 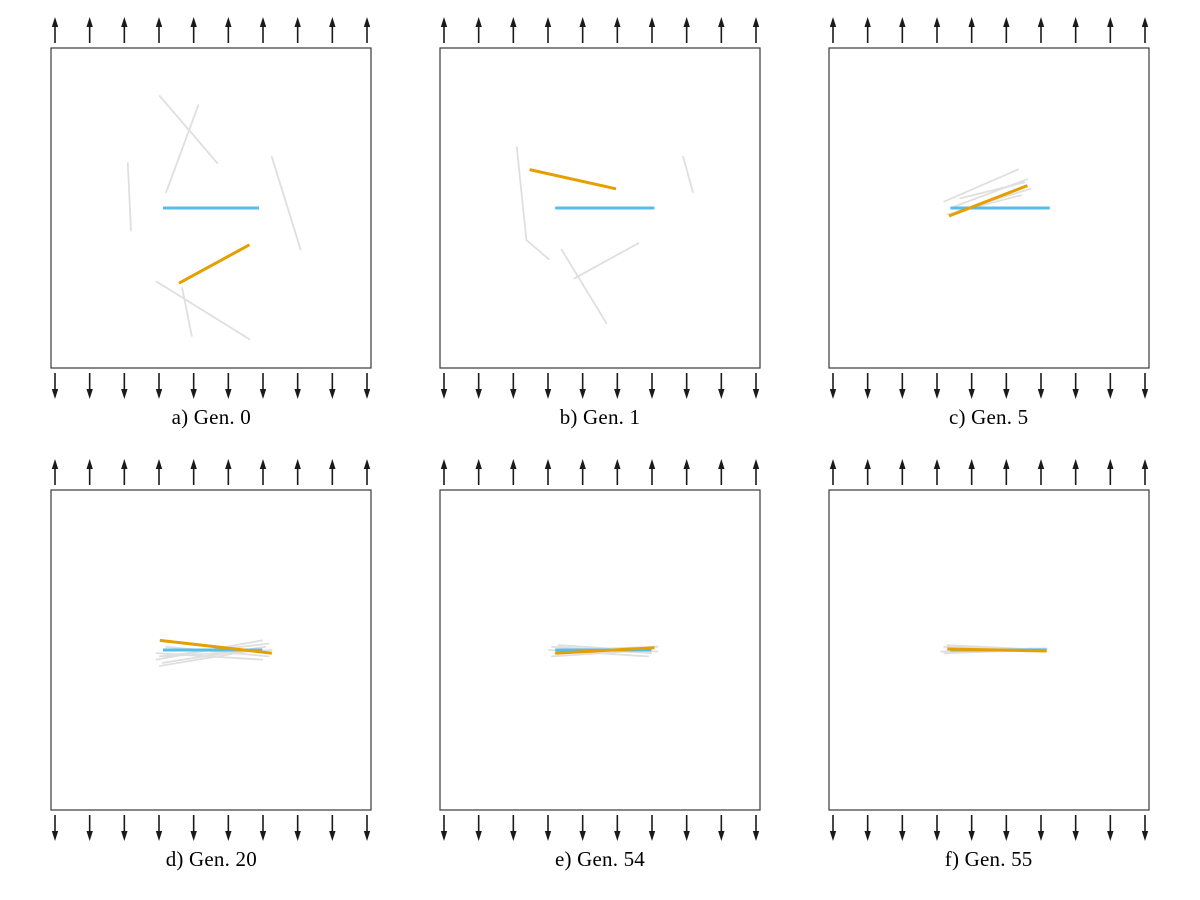 I want to click on panel-gen-1: b) Gen. 1, so click(x=600, y=220).